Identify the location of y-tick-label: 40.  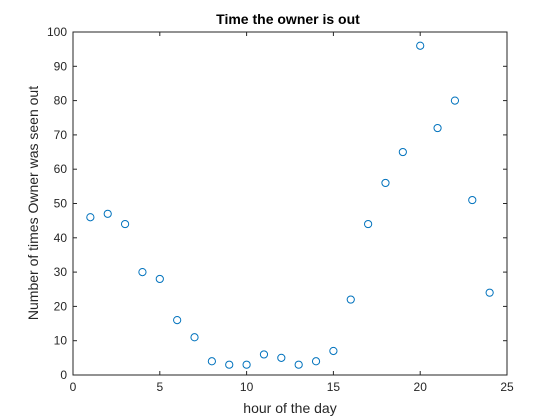
(61, 238).